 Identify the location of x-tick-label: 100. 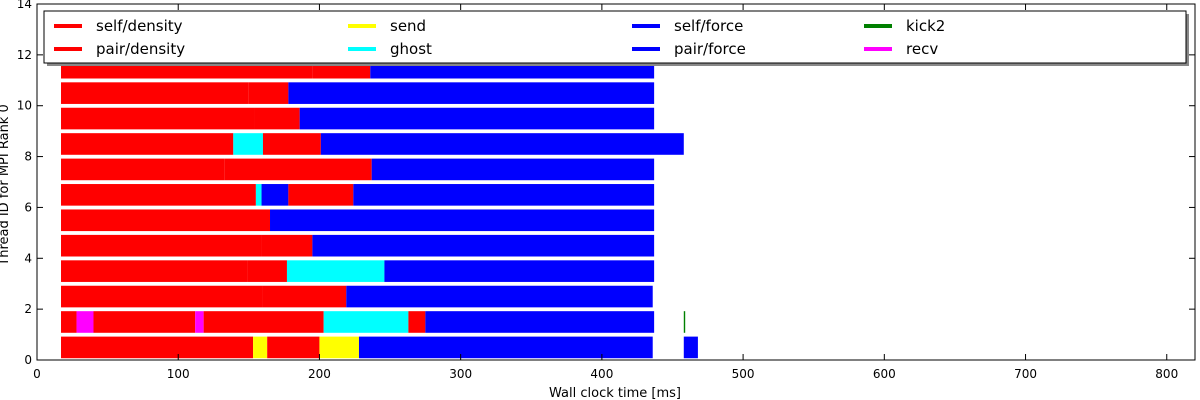
(178, 374).